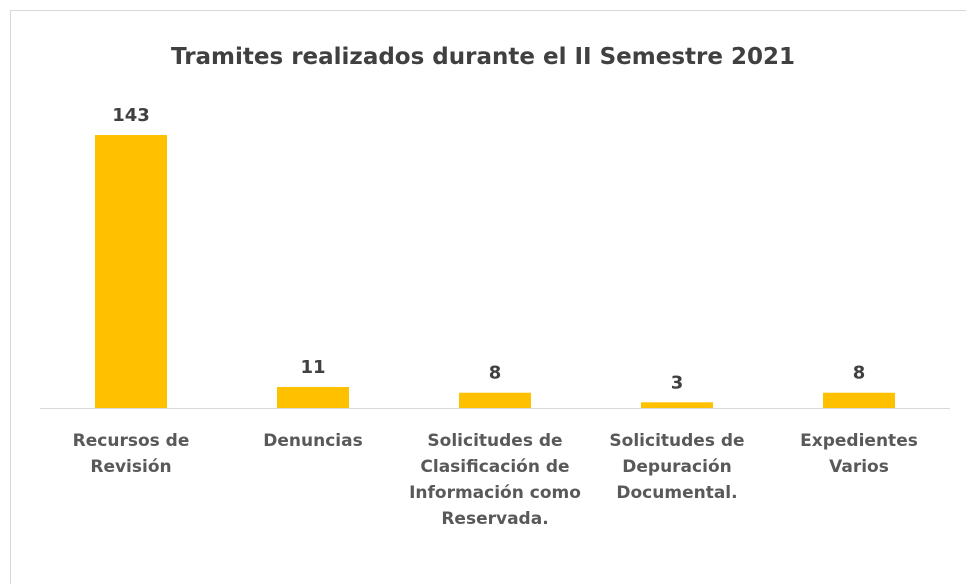 The image size is (966, 584). What do you see at coordinates (677, 382) in the screenshot?
I see `data-label: 3` at bounding box center [677, 382].